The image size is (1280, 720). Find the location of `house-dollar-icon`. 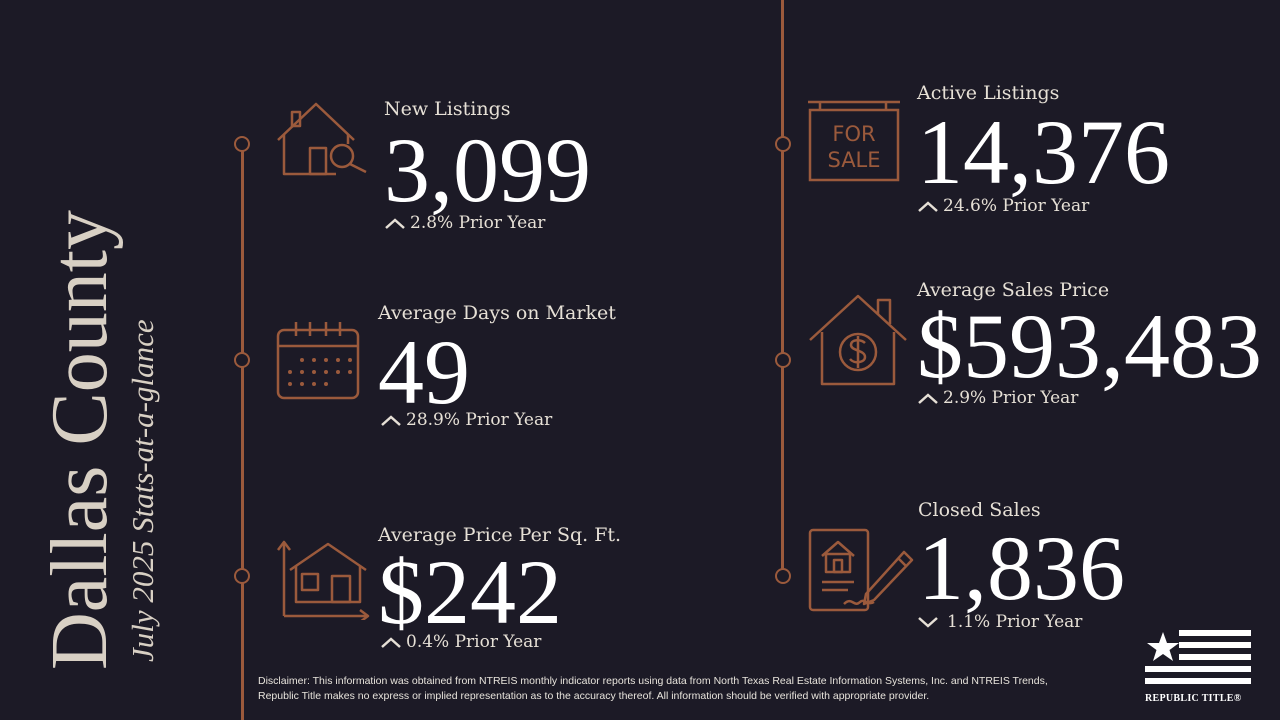

house-dollar-icon is located at coordinates (858, 342).